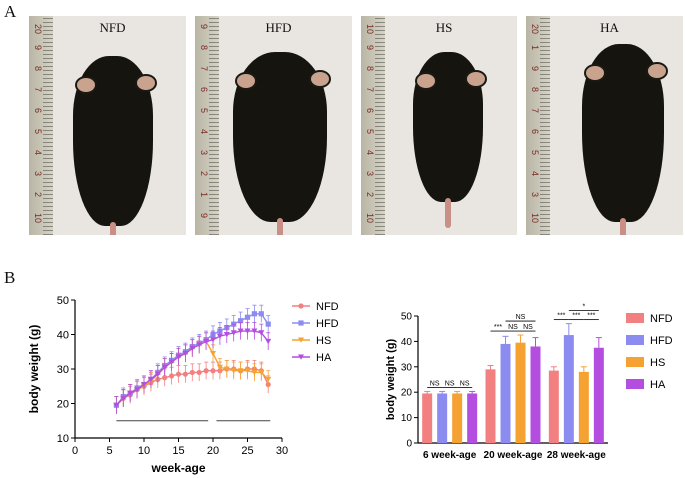  Describe the element at coordinates (513, 455) in the screenshot. I see `category-label: 20 week-age` at that location.